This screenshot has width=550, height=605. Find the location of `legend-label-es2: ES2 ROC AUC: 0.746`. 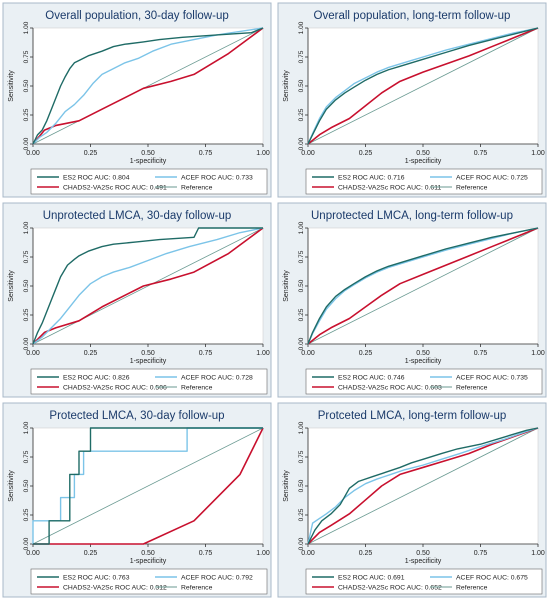

legend-label-es2: ES2 ROC AUC: 0.746 is located at coordinates (371, 378).